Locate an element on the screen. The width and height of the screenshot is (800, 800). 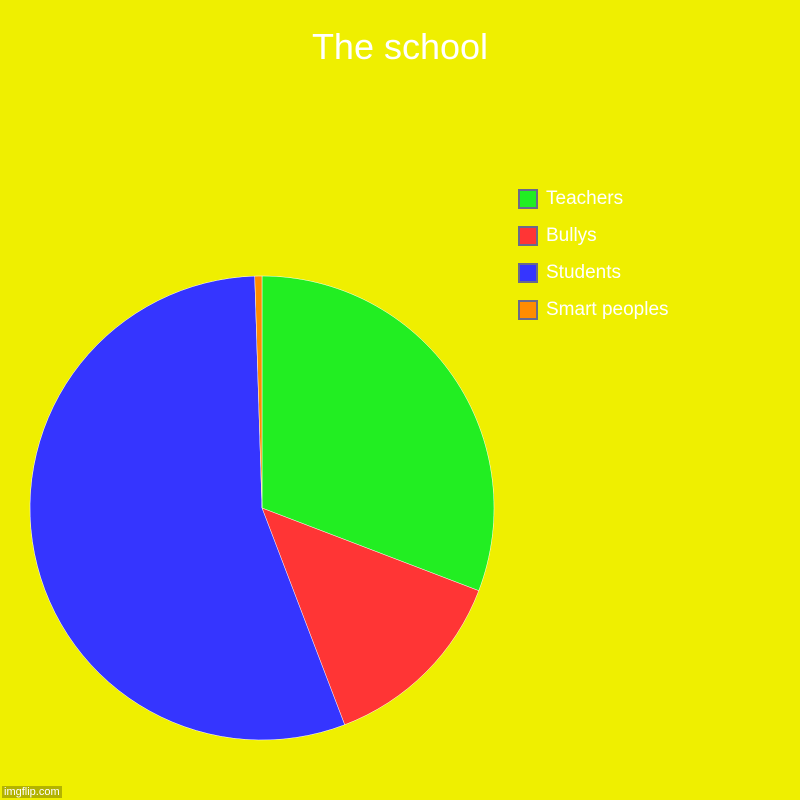
legend-item-teachers: Teachers is located at coordinates (593, 198).